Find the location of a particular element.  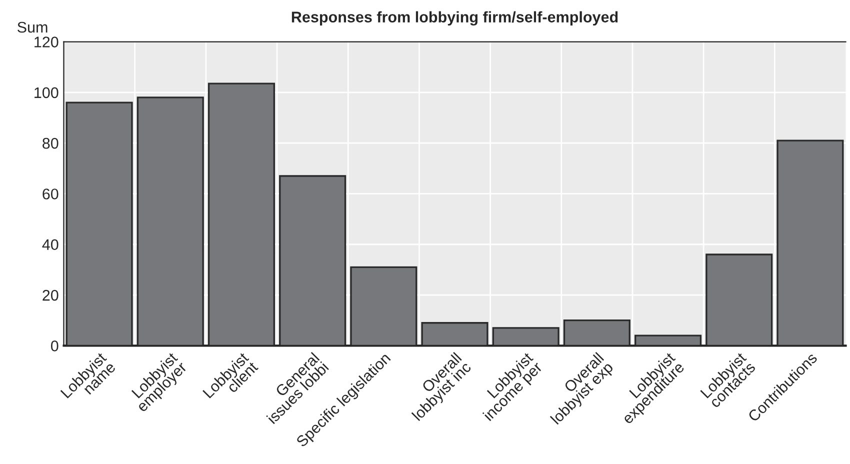

y-tick-label: 100 is located at coordinates (46, 92).